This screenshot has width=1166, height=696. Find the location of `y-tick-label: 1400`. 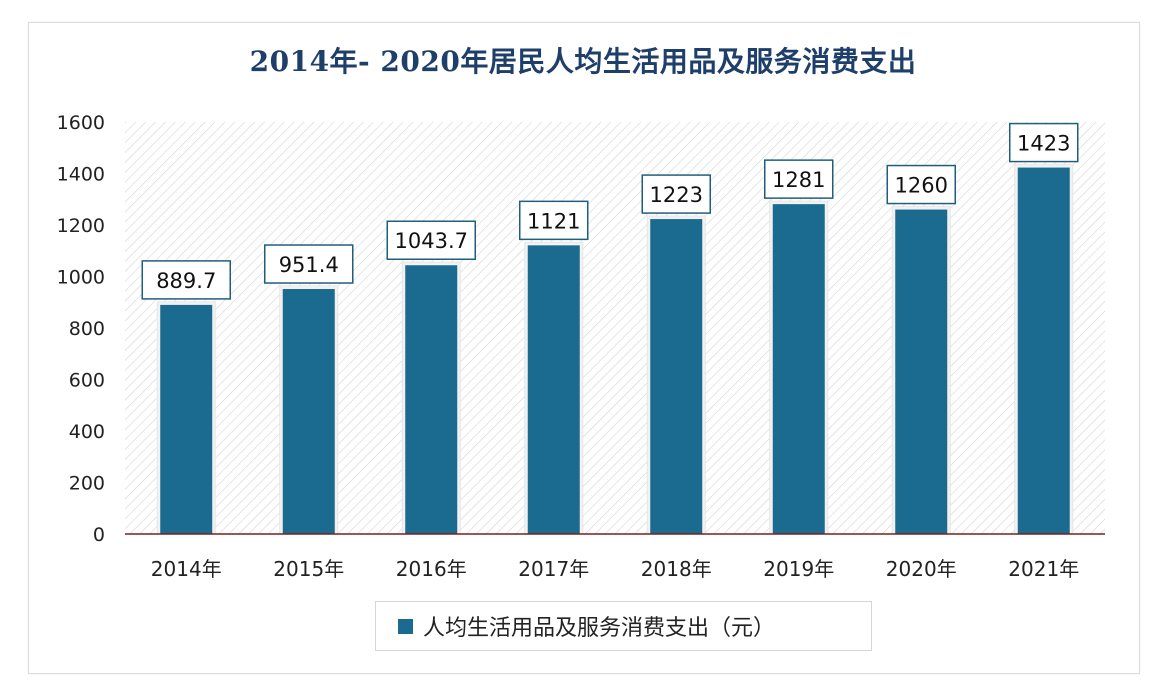

y-tick-label: 1400 is located at coordinates (81, 175).